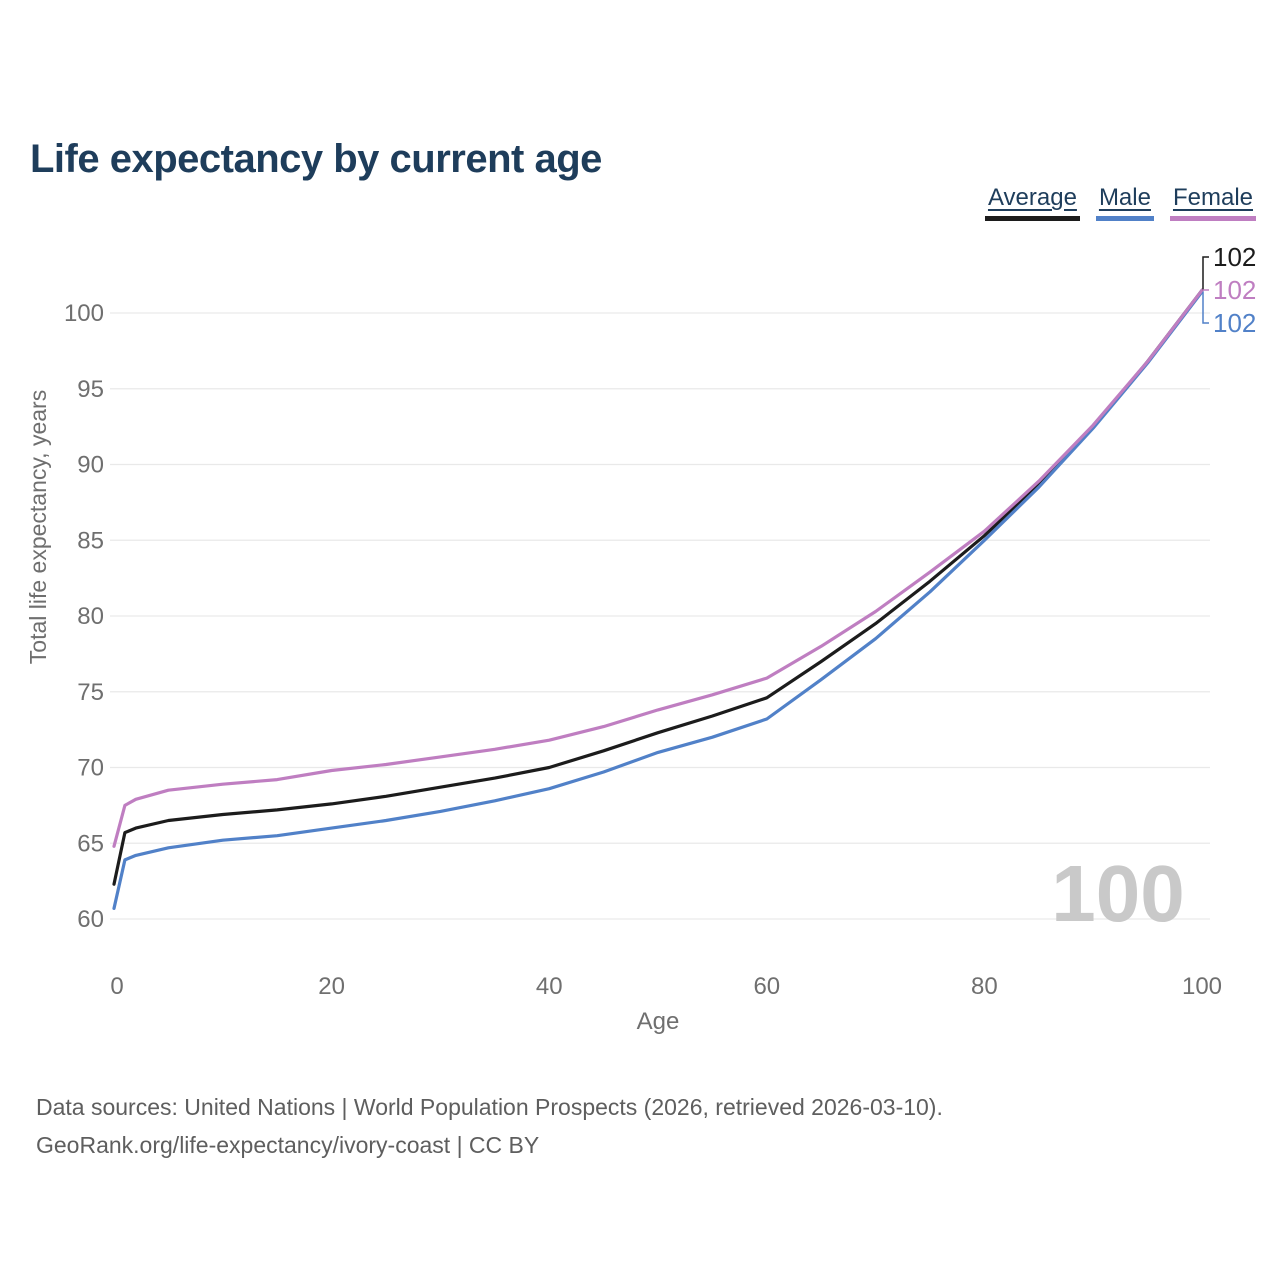 Image resolution: width=1280 pixels, height=1280 pixels. Describe the element at coordinates (766, 986) in the screenshot. I see `x-tick-label-60: 60` at that location.